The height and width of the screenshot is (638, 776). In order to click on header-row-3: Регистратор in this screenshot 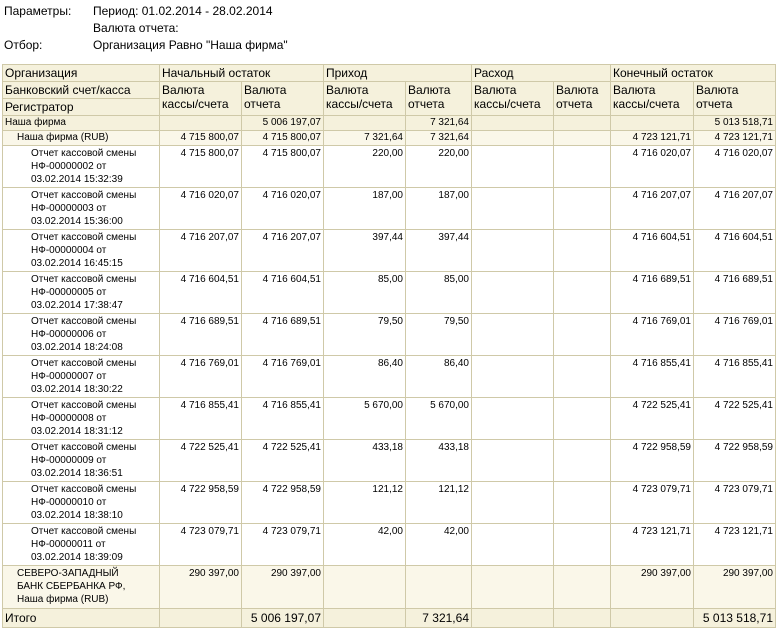, I will do `click(389, 107)`.